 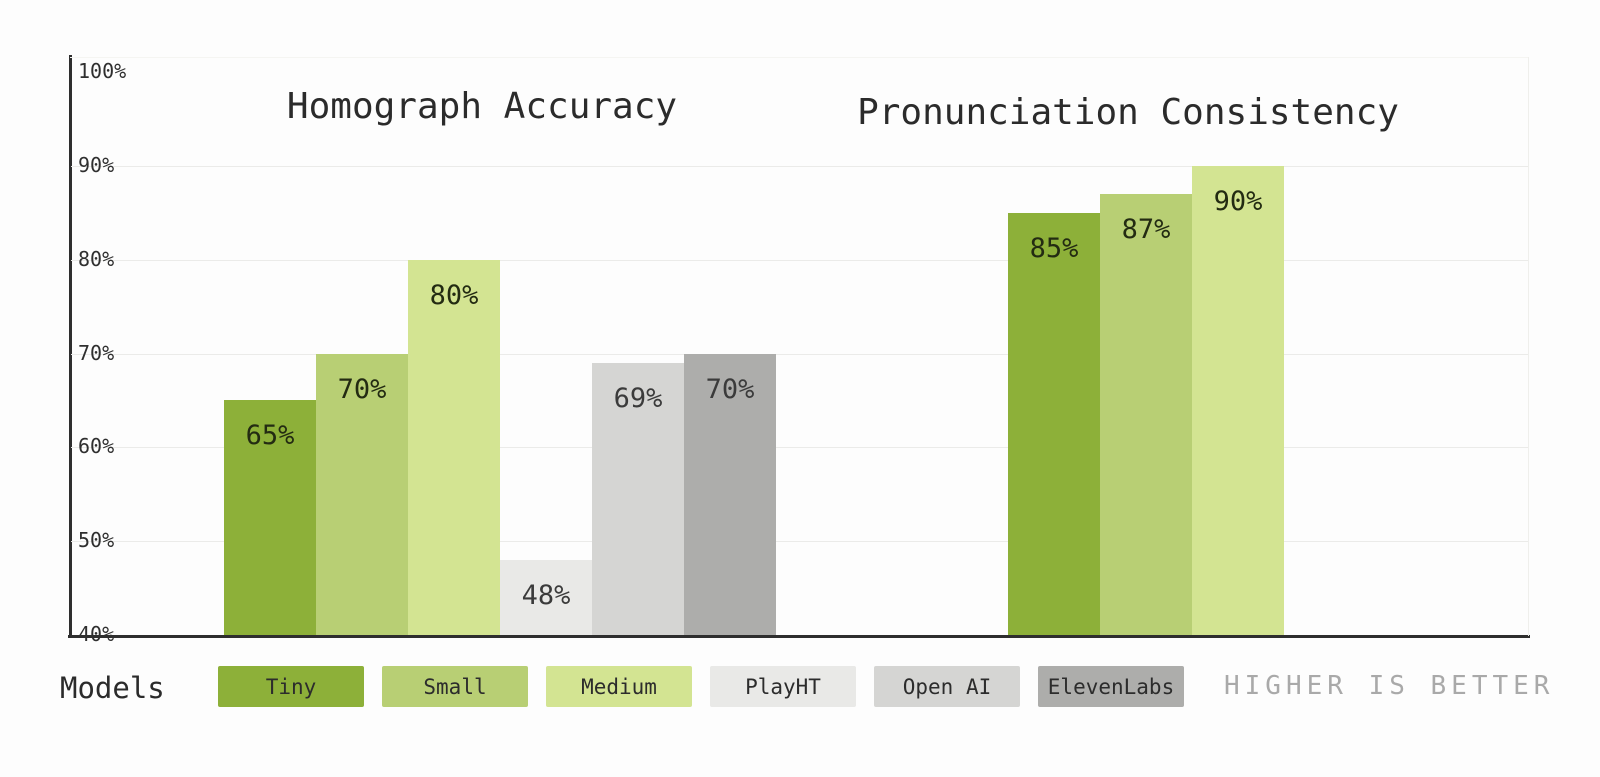 What do you see at coordinates (270, 435) in the screenshot?
I see `bar-value-label: 65%` at bounding box center [270, 435].